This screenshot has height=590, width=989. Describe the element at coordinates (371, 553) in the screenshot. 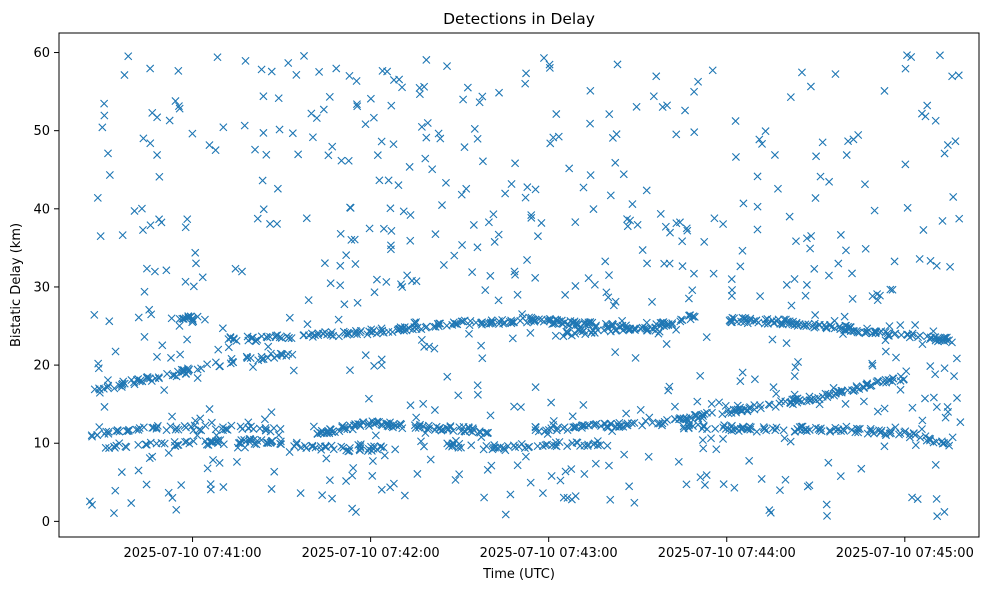

I see `x-tick-label: 2025-07-10 07:42:00` at that location.